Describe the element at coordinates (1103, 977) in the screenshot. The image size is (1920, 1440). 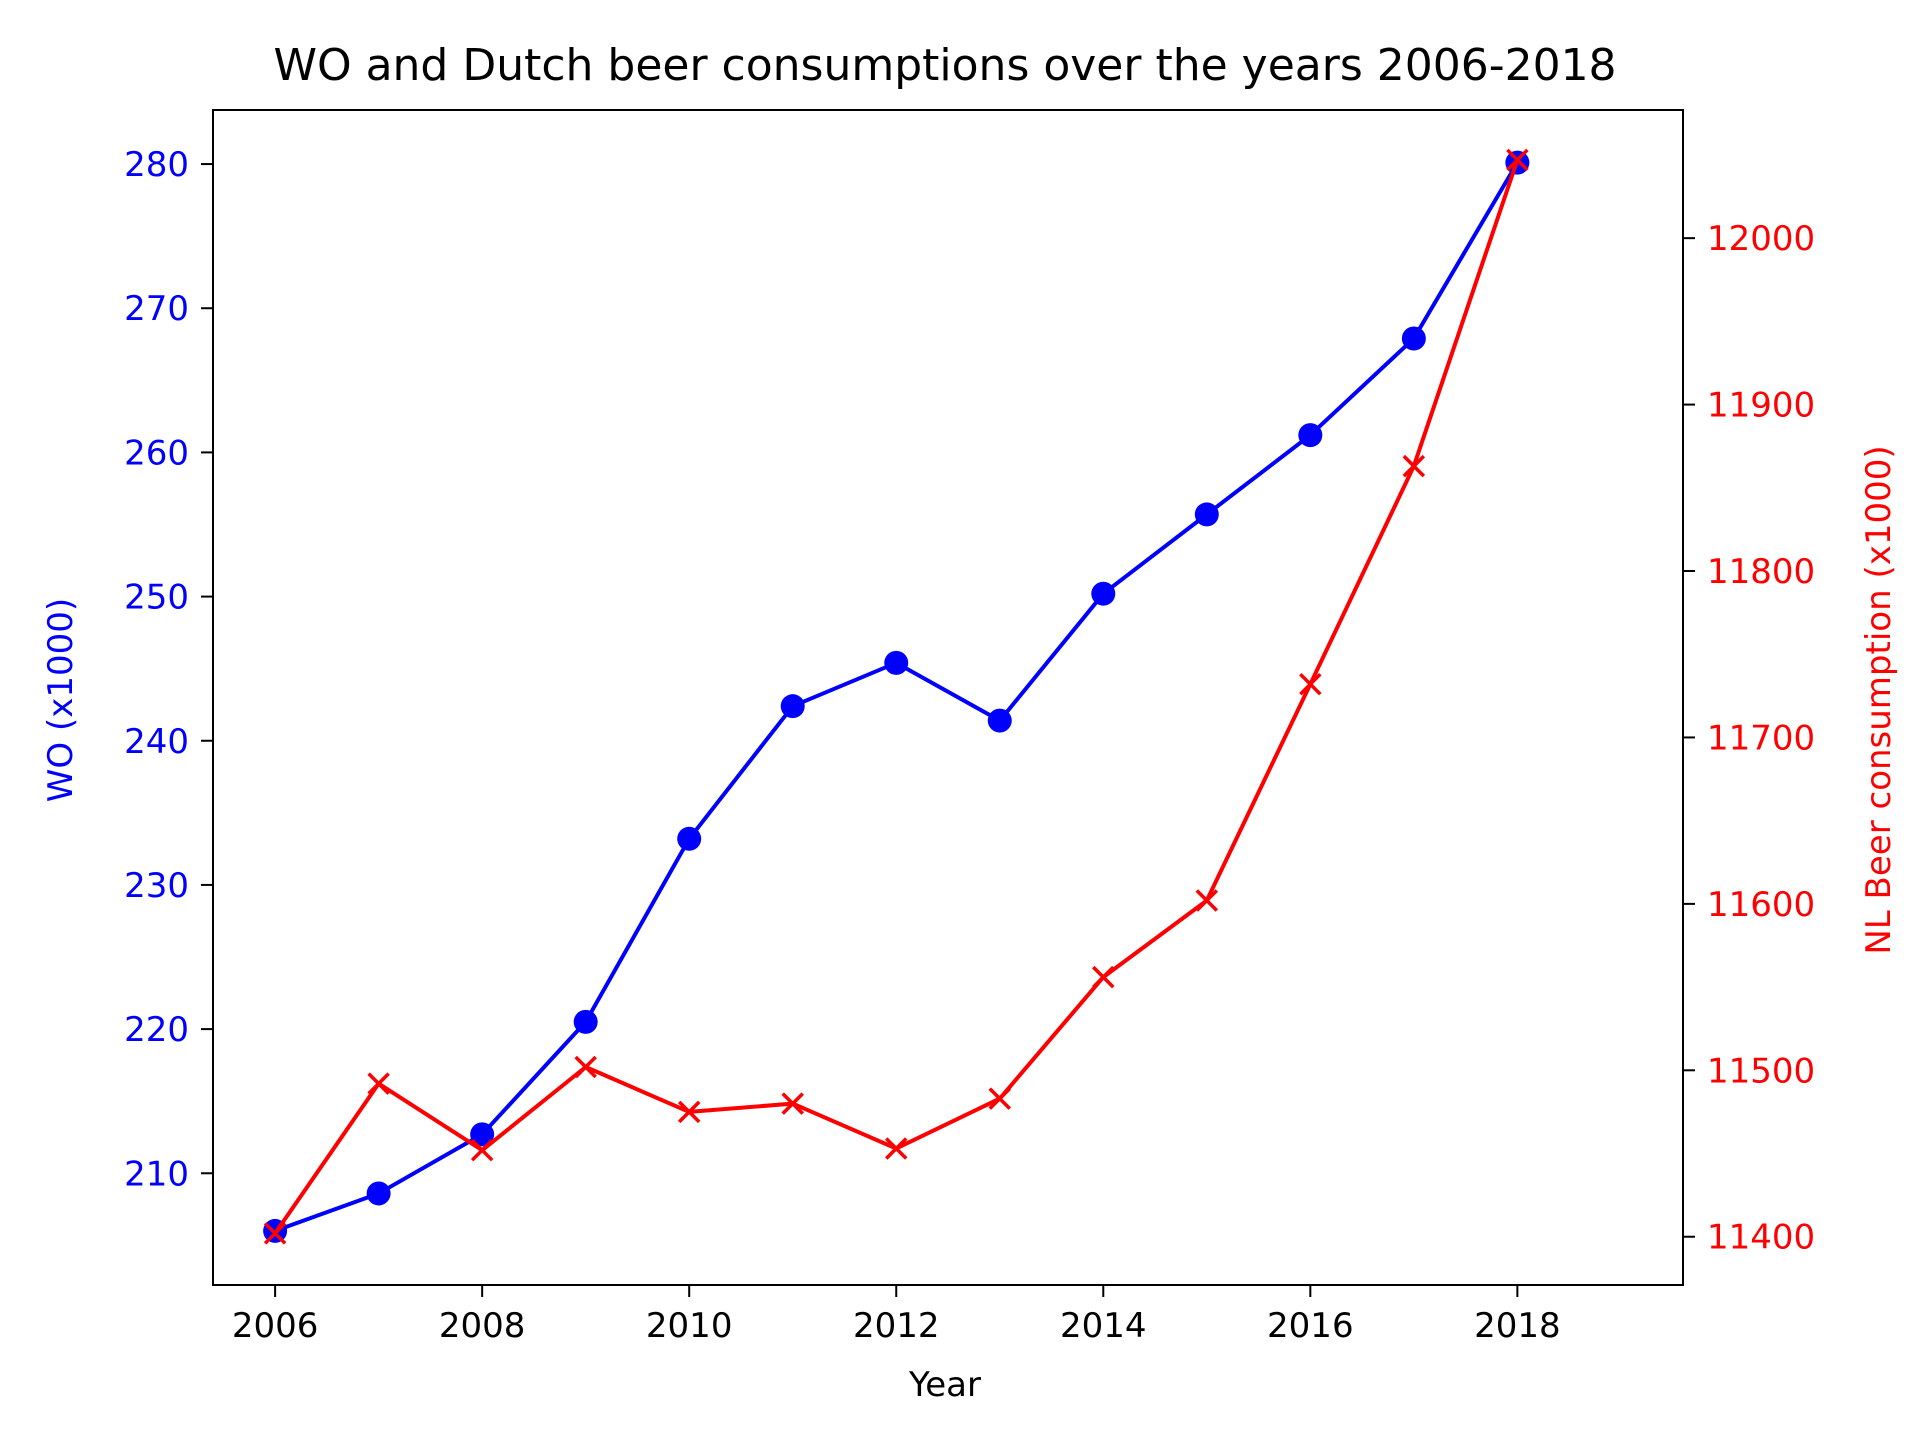
I see `data-point-right-2014` at that location.